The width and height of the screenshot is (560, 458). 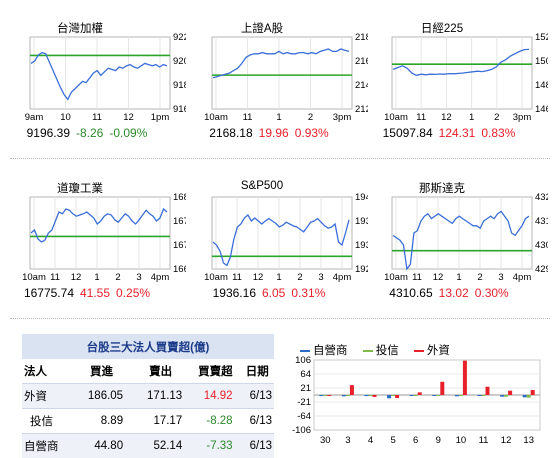 What do you see at coordinates (160, 371) in the screenshot?
I see `col-header-sell: 賣出` at bounding box center [160, 371].